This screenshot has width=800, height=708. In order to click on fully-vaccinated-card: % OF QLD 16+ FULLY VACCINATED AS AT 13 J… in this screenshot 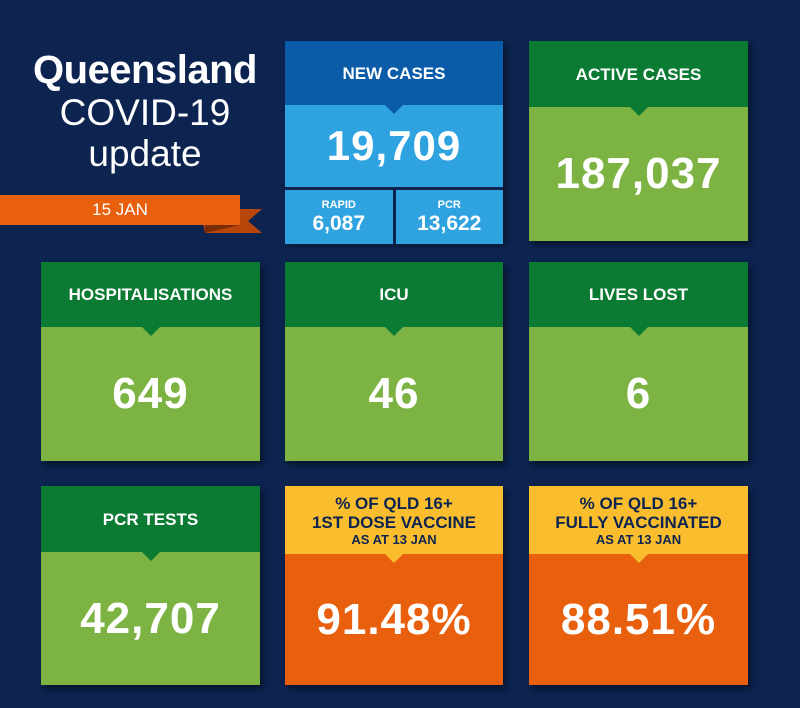, I will do `click(638, 585)`.